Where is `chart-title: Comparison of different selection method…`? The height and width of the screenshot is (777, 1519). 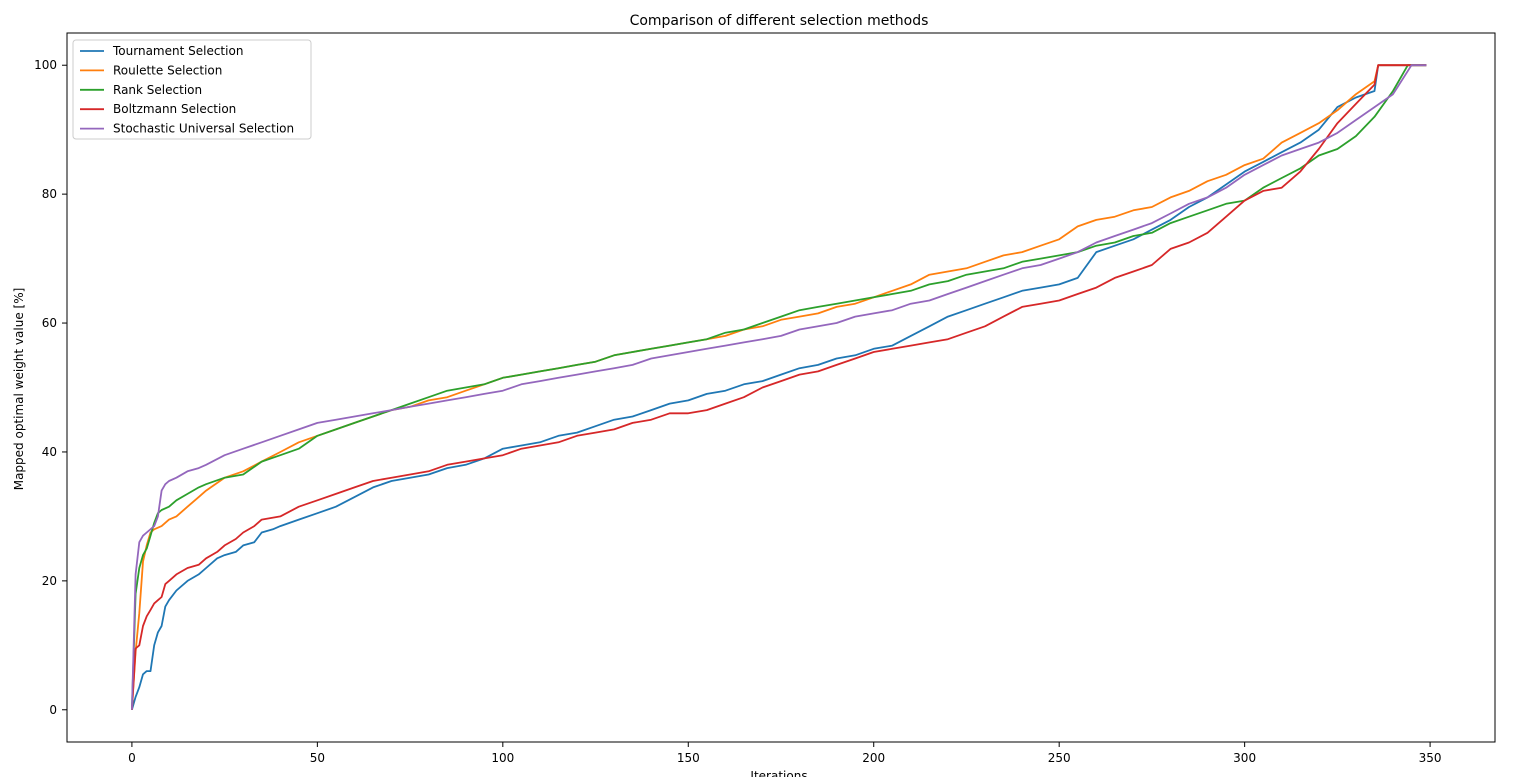 chart-title: Comparison of different selection method… is located at coordinates (779, 21).